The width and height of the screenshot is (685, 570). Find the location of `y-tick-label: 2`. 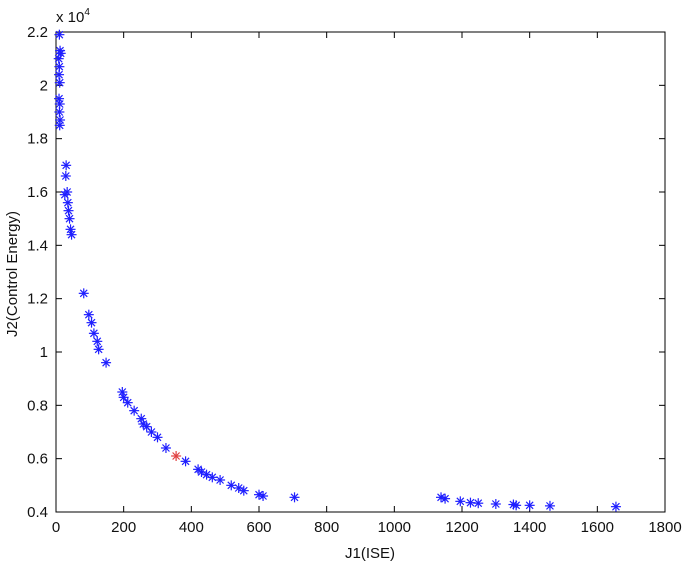

y-tick-label: 2 is located at coordinates (44, 85).